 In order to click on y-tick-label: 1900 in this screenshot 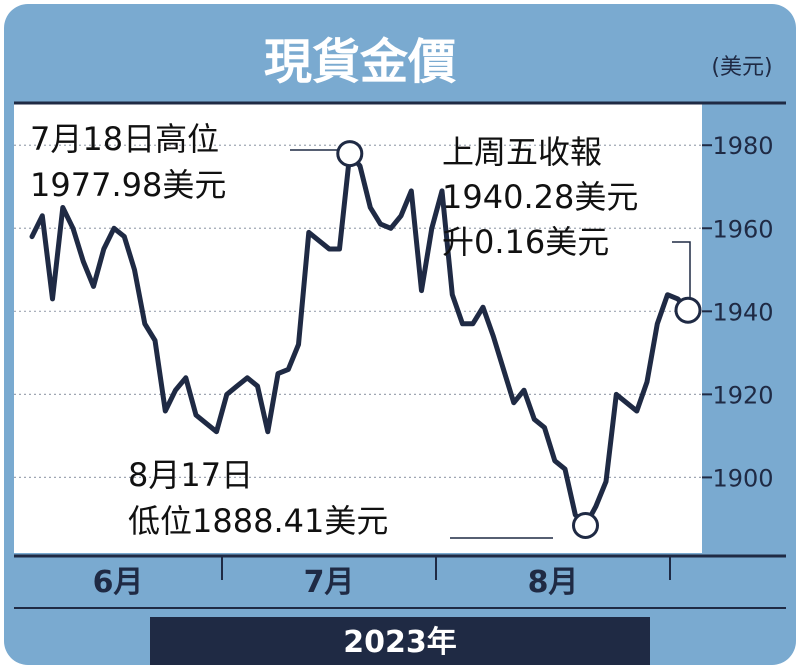, I will do `click(742, 478)`.